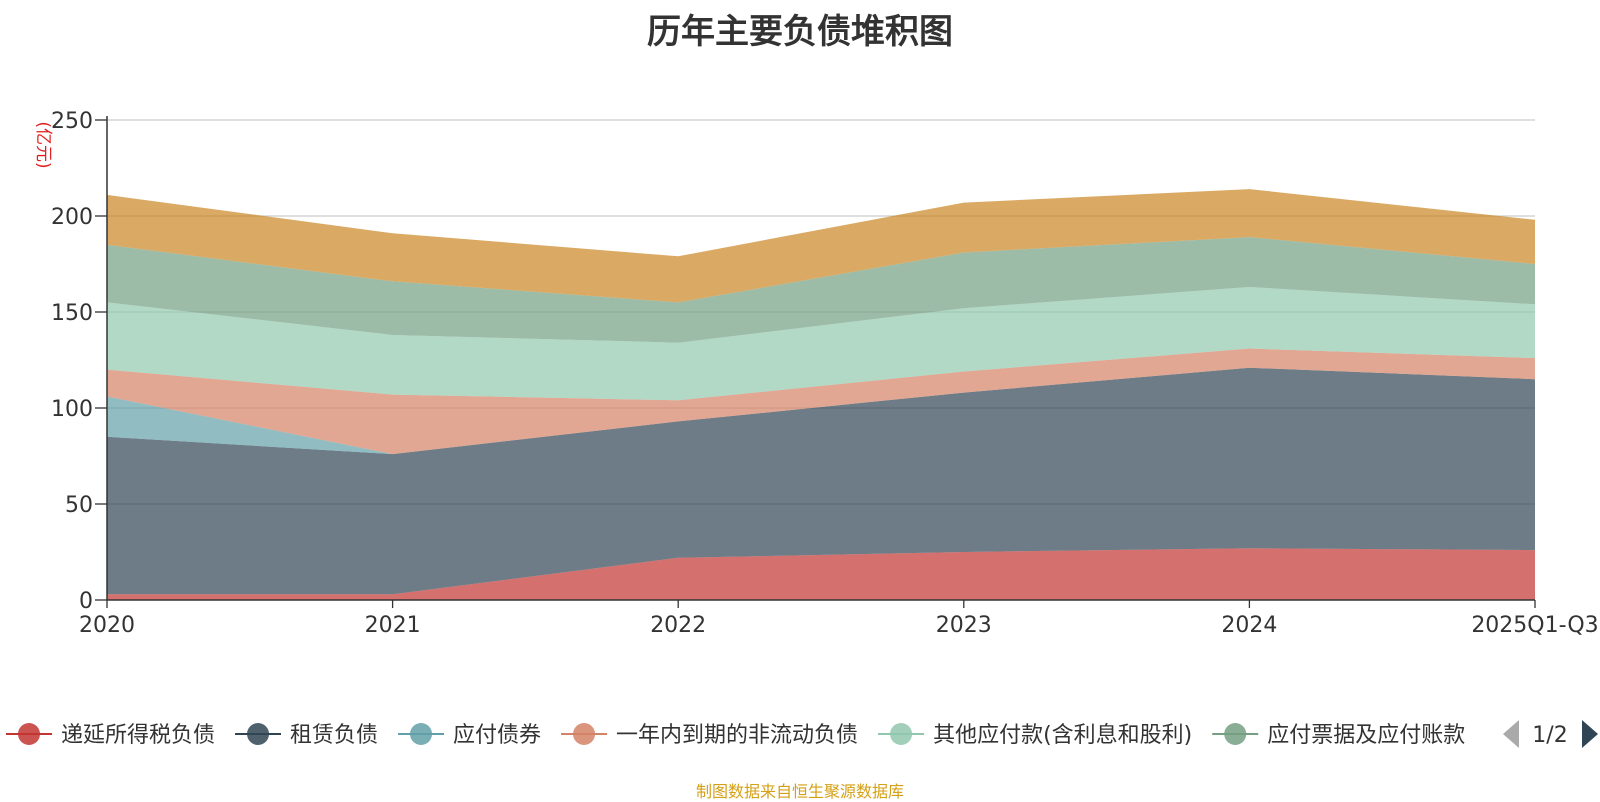 This screenshot has height=802, width=1600. Describe the element at coordinates (1511, 734) in the screenshot. I see `legend-prev-icon` at that location.